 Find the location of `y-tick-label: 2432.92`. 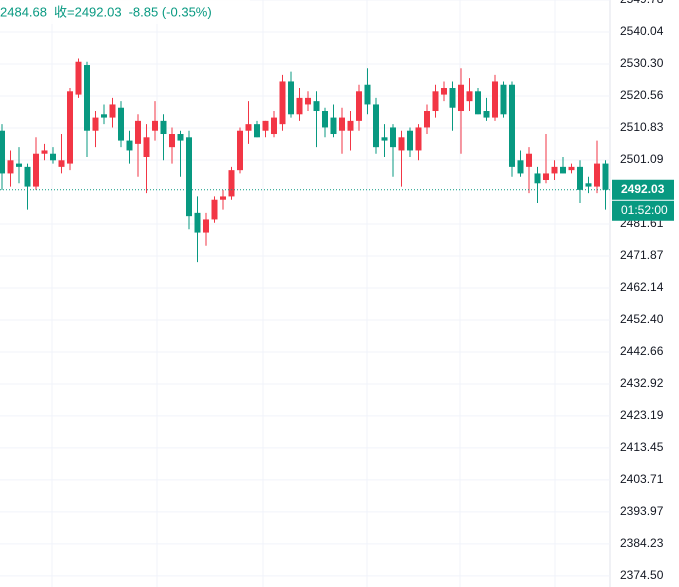

y-tick-label: 2432.92 is located at coordinates (642, 383).